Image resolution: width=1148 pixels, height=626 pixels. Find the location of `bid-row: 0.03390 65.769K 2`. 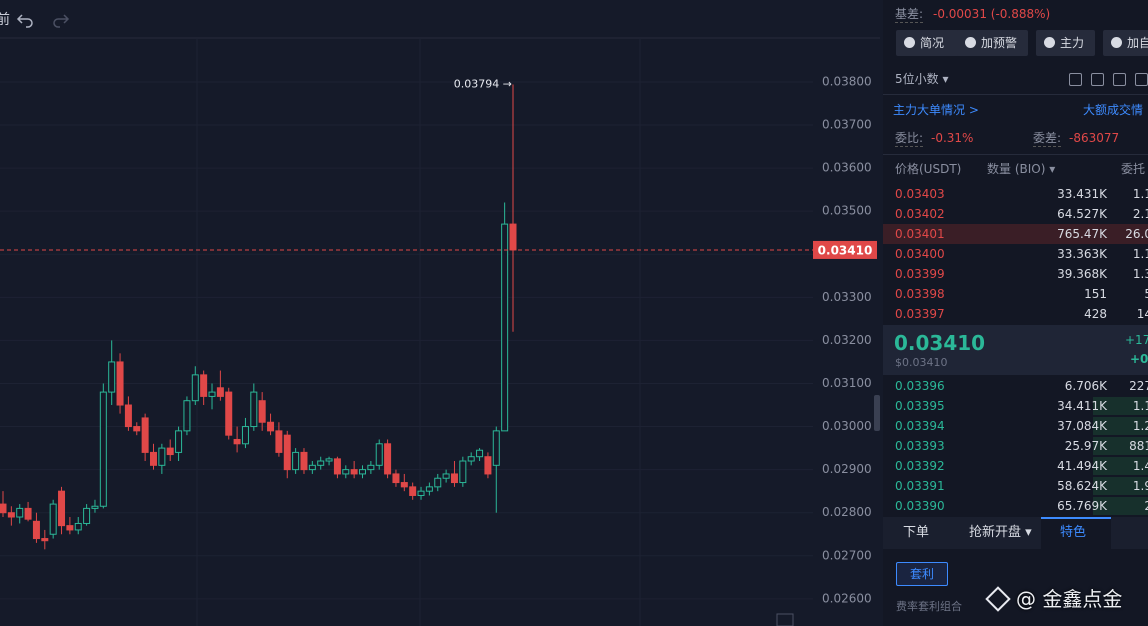

bid-row: 0.03390 65.769K 2 is located at coordinates (1015, 506).